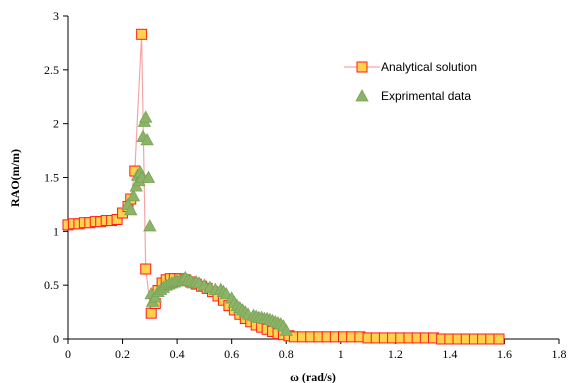 The width and height of the screenshot is (572, 383). What do you see at coordinates (68, 354) in the screenshot?
I see `x-tick-label: 0` at bounding box center [68, 354].